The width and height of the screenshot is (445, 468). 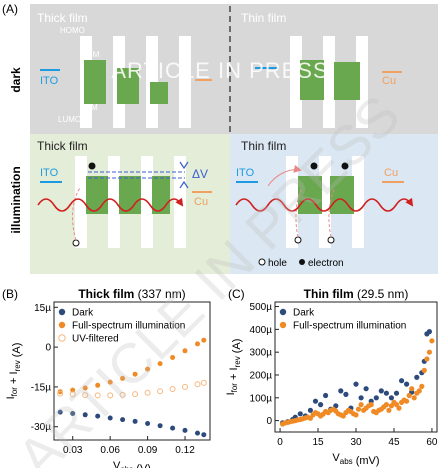 I want to click on x-axis-label: Vabs (mV), so click(x=355, y=459).